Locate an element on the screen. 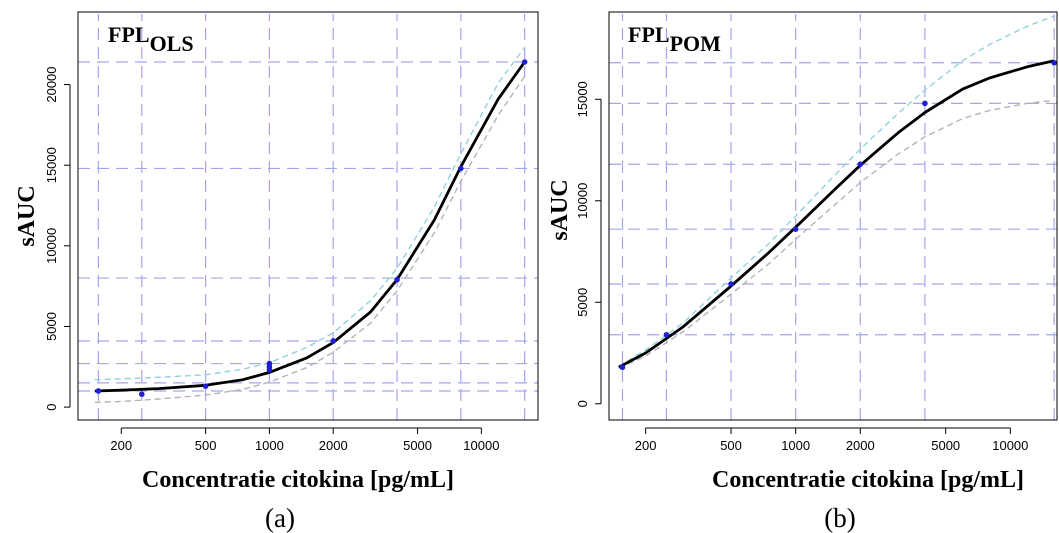  panel-title-main-a: FPL is located at coordinates (129, 34).